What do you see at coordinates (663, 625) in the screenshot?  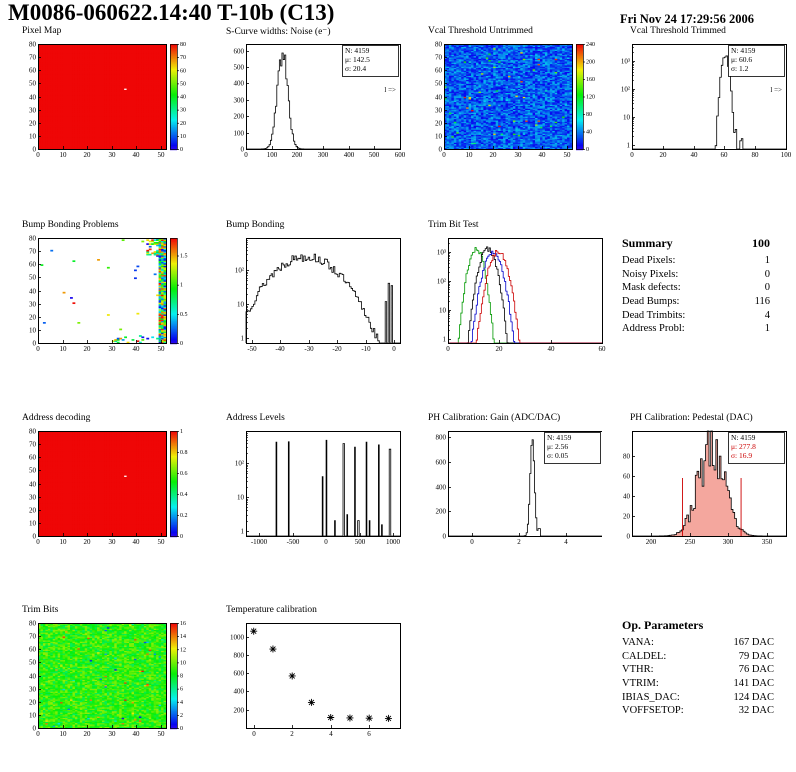 I see `op-parameters-title: Op. Parameters` at bounding box center [663, 625].